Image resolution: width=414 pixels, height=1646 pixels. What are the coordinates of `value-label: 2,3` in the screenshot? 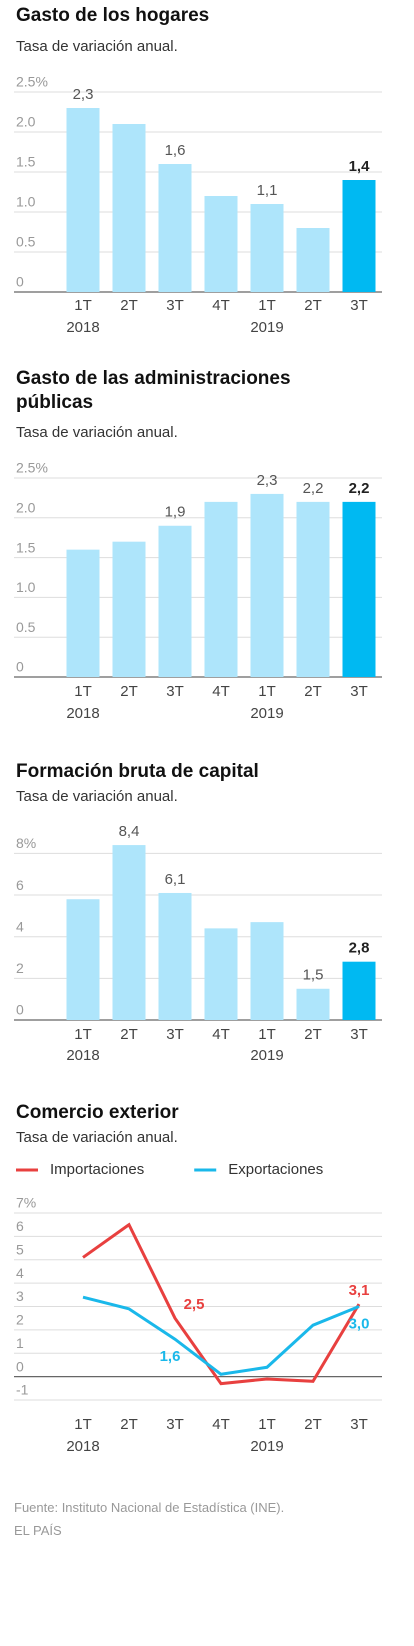 It's located at (83, 94).